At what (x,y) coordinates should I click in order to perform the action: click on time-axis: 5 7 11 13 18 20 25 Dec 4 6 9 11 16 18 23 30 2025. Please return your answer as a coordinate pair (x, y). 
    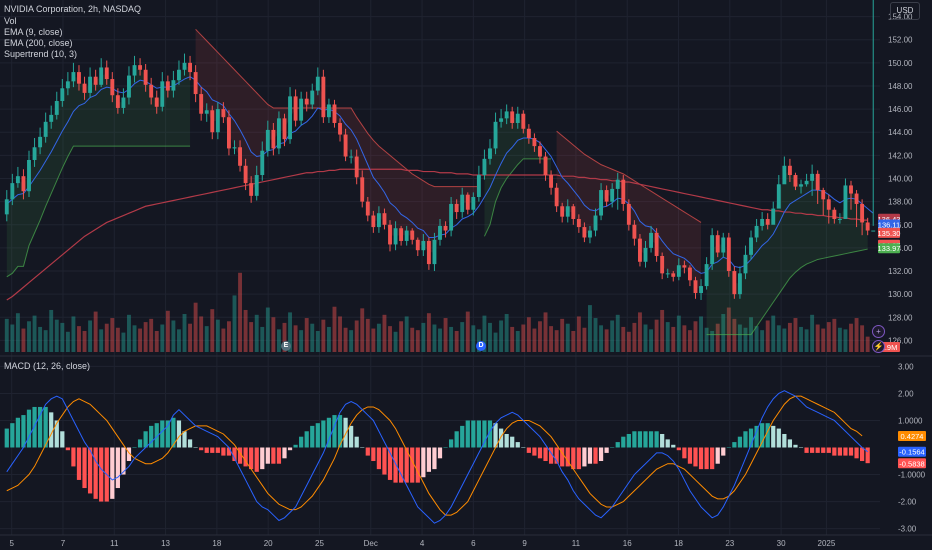
    Looking at the image, I should click on (422, 543).